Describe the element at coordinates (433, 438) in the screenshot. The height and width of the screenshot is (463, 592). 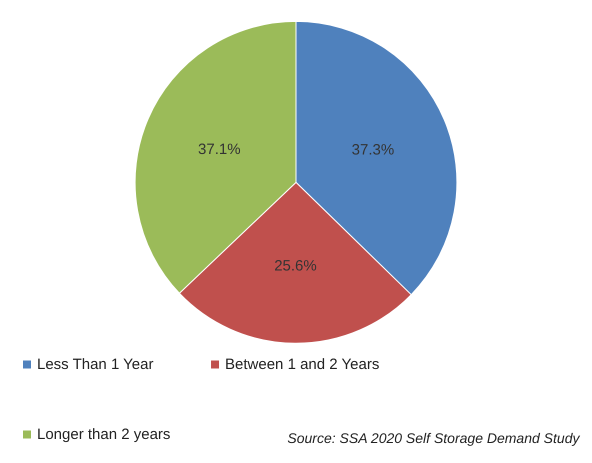
I see `source-note: Source: SSA 2020 Self Storage Demand Study` at that location.